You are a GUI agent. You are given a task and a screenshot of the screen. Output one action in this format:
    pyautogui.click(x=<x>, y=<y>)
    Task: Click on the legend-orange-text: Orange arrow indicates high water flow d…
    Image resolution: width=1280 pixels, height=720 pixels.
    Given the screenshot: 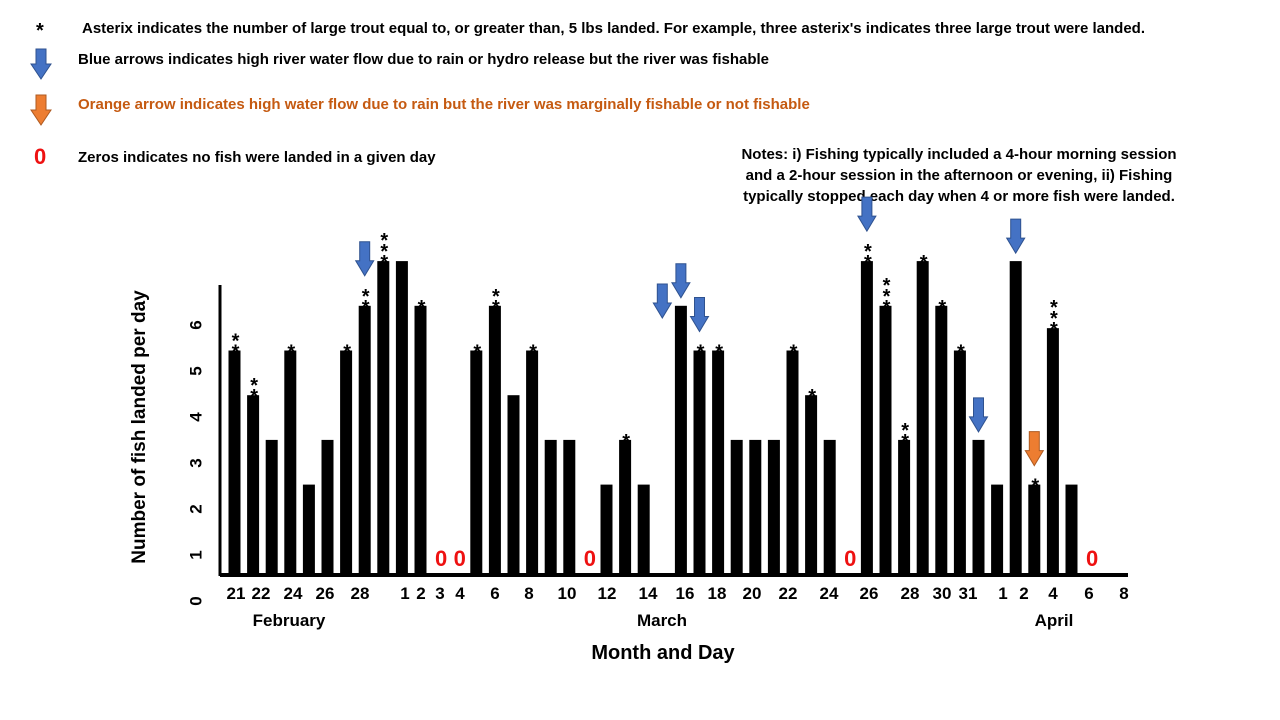 What is the action you would take?
    pyautogui.click(x=444, y=104)
    